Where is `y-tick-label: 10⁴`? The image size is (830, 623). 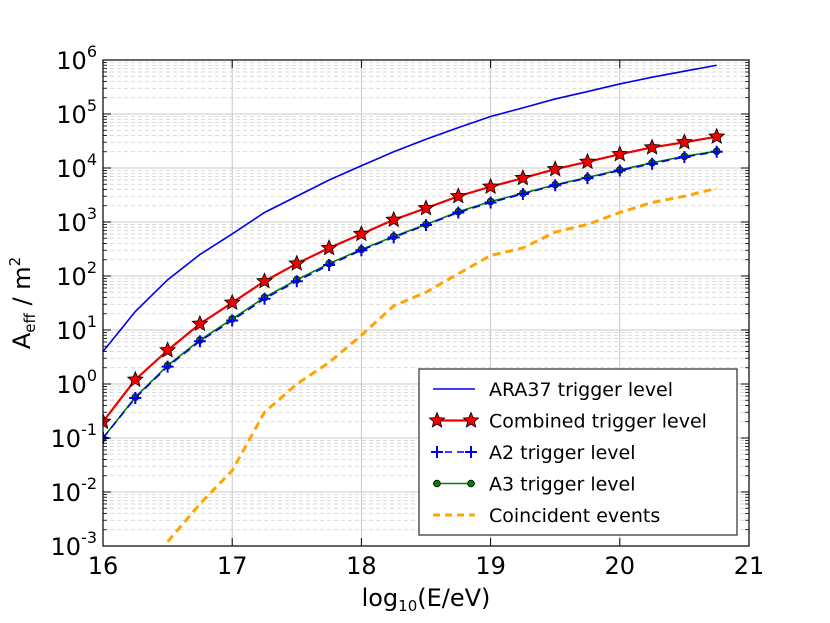 y-tick-label: 10⁴ is located at coordinates (76, 166).